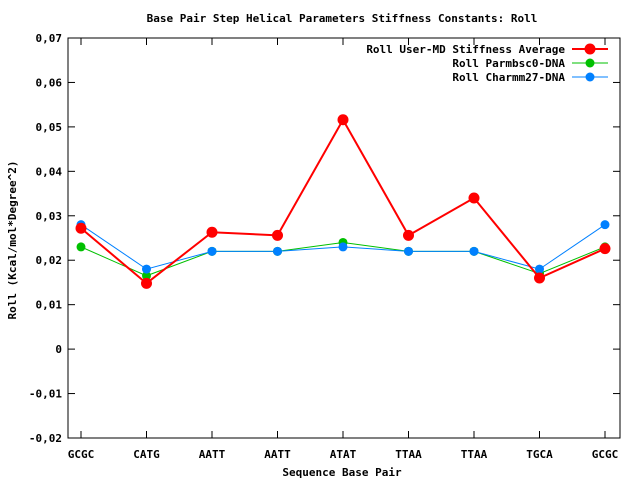 This screenshot has height=480, width=640. I want to click on y-tick-label: 0, so click(58, 349).